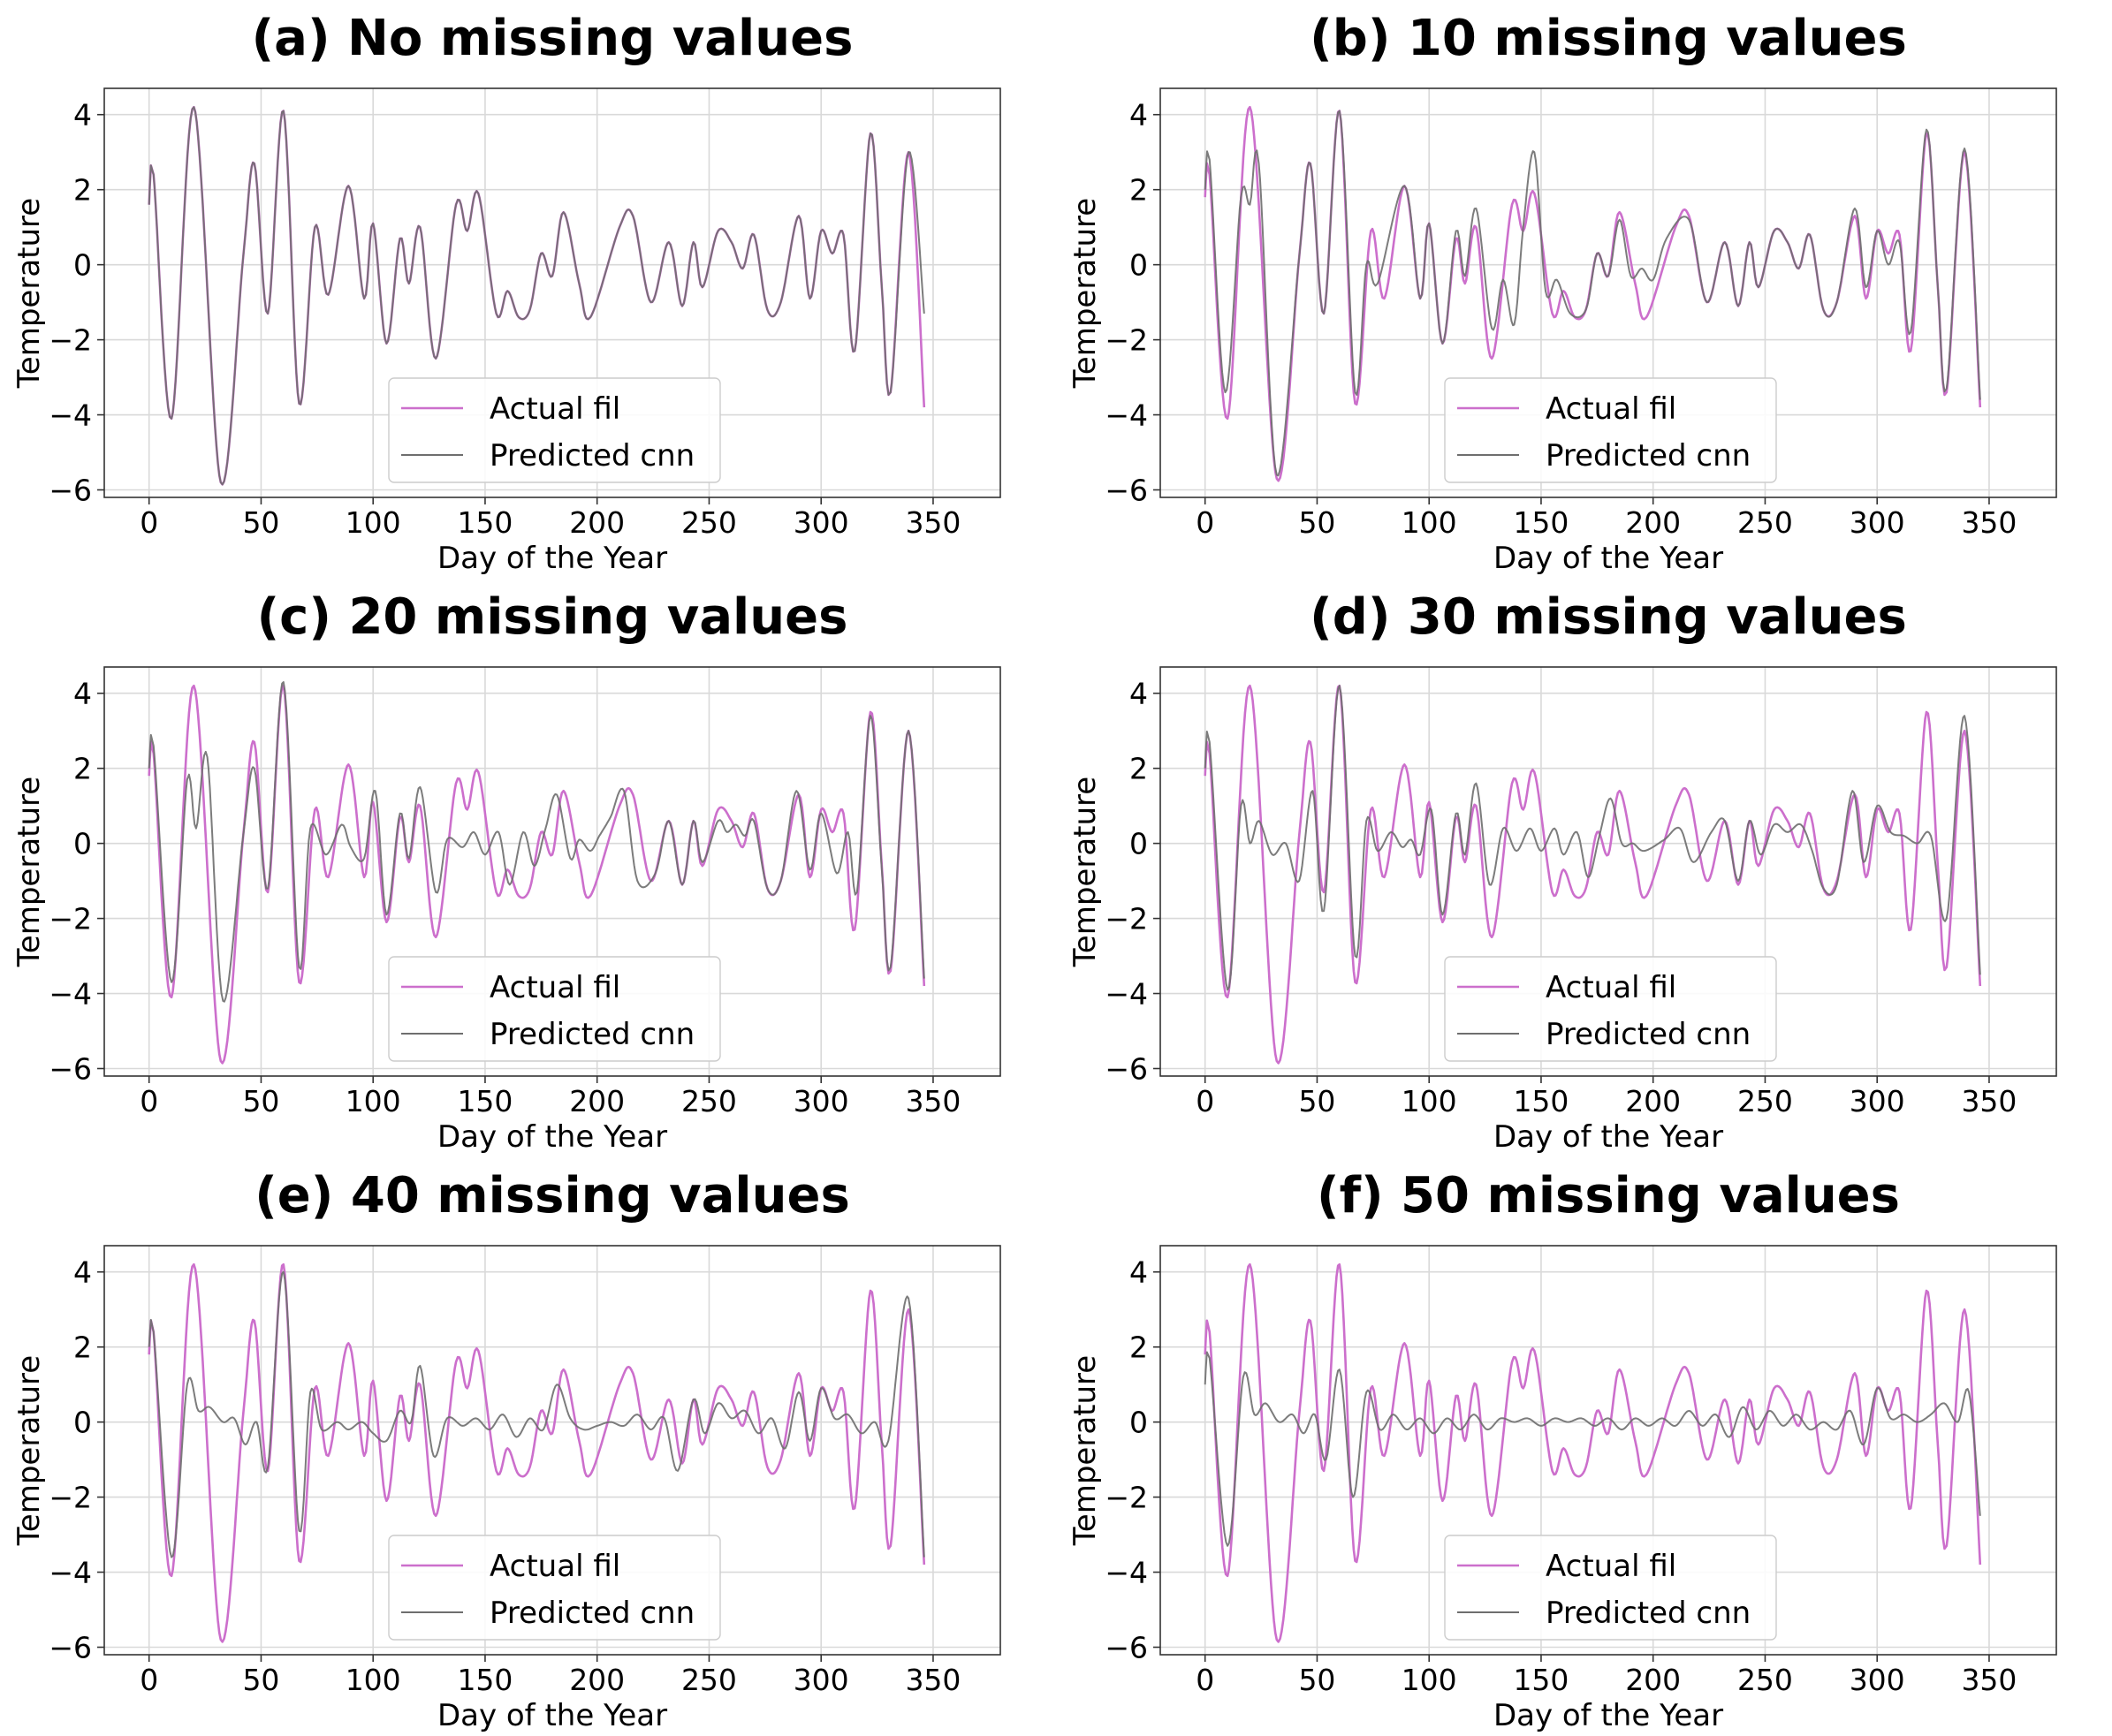  Describe the element at coordinates (553, 38) in the screenshot. I see `panel-title: (a) No missing values` at that location.